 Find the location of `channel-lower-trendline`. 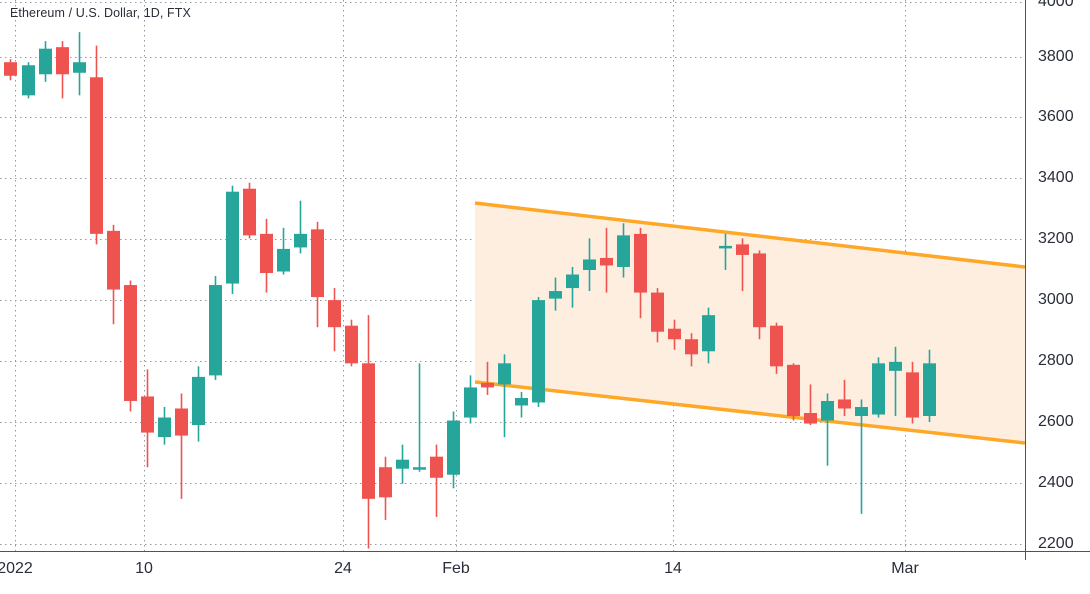

channel-lower-trendline is located at coordinates (750, 412).